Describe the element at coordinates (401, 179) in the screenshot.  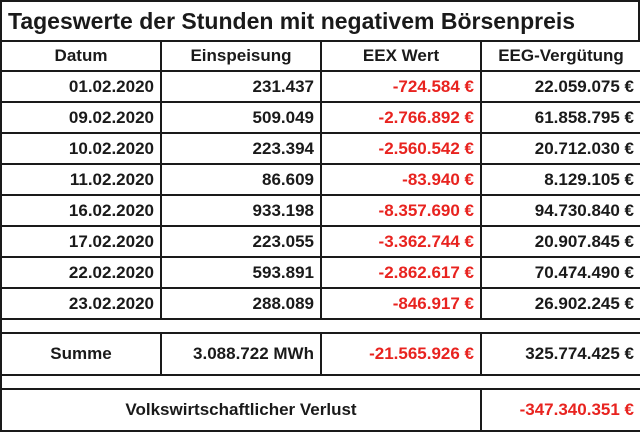
I see `cell-eex-value: -83.940 €` at that location.